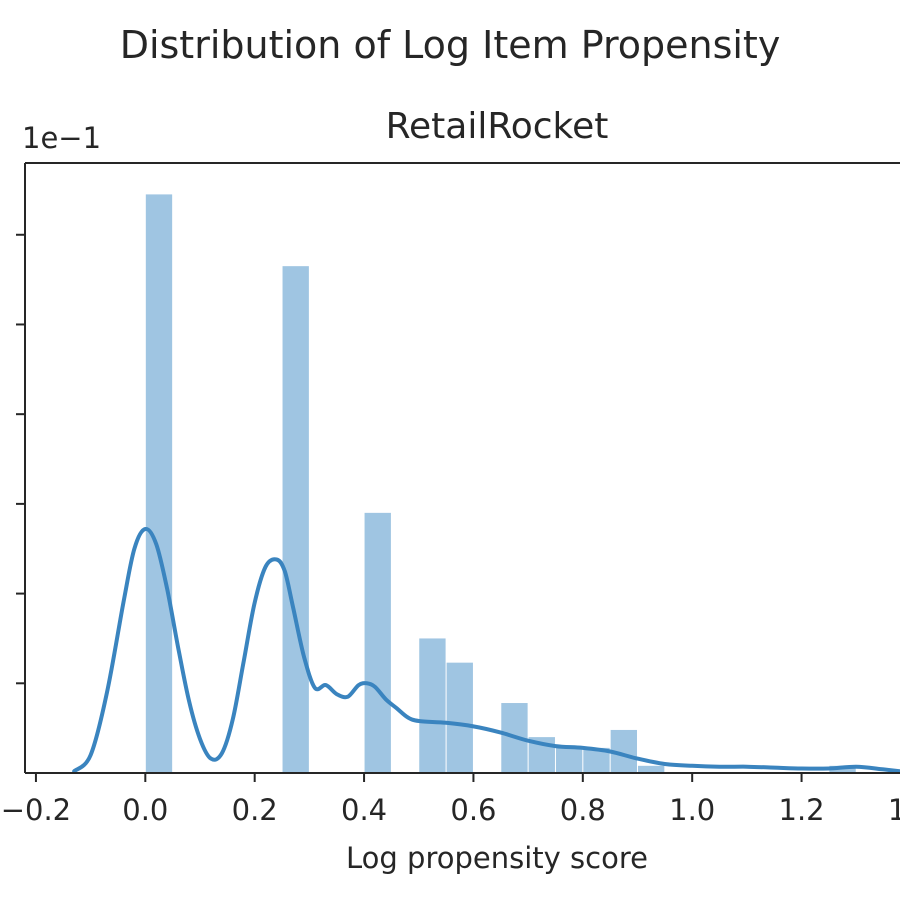  Describe the element at coordinates (20, 459) in the screenshot. I see `y-axis-ticks` at that location.